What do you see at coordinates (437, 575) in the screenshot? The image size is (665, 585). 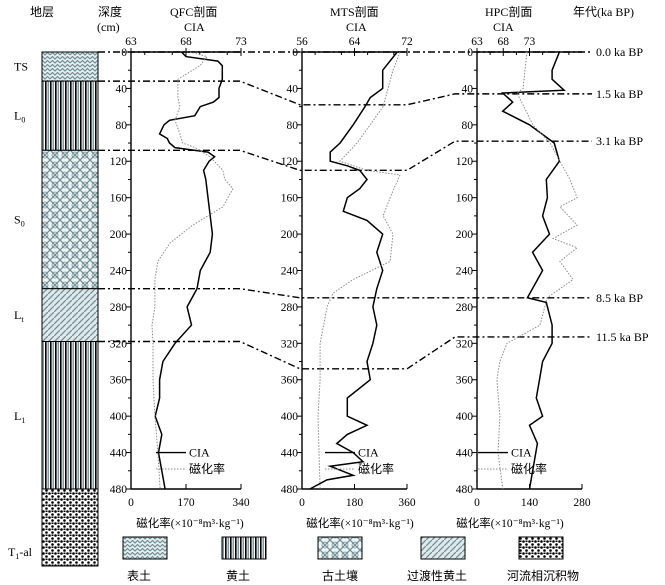 I see `legend-item-label: 过渡性黄土` at bounding box center [437, 575].